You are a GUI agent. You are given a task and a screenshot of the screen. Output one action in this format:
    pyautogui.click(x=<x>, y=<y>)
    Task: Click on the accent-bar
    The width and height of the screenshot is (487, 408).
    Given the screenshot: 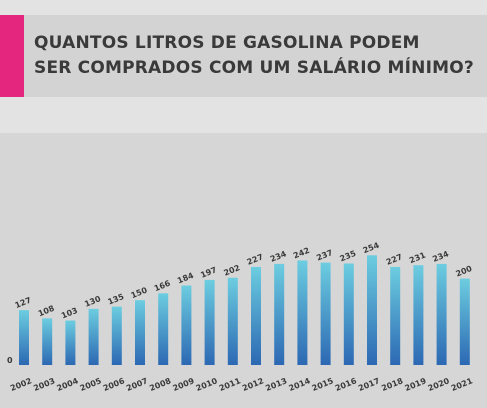 What is the action you would take?
    pyautogui.click(x=12, y=56)
    